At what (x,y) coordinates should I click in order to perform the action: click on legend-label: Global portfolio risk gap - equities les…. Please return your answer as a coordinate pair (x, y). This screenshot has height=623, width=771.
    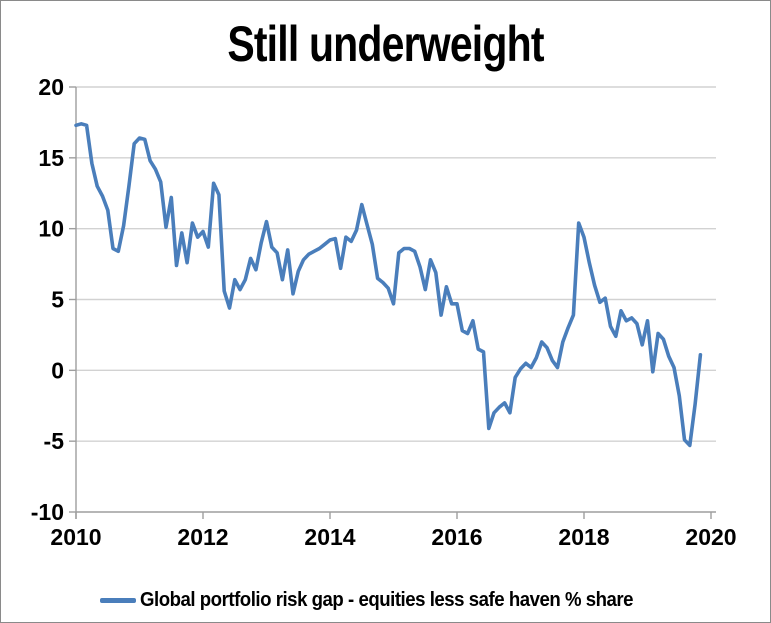
    Looking at the image, I should click on (387, 599).